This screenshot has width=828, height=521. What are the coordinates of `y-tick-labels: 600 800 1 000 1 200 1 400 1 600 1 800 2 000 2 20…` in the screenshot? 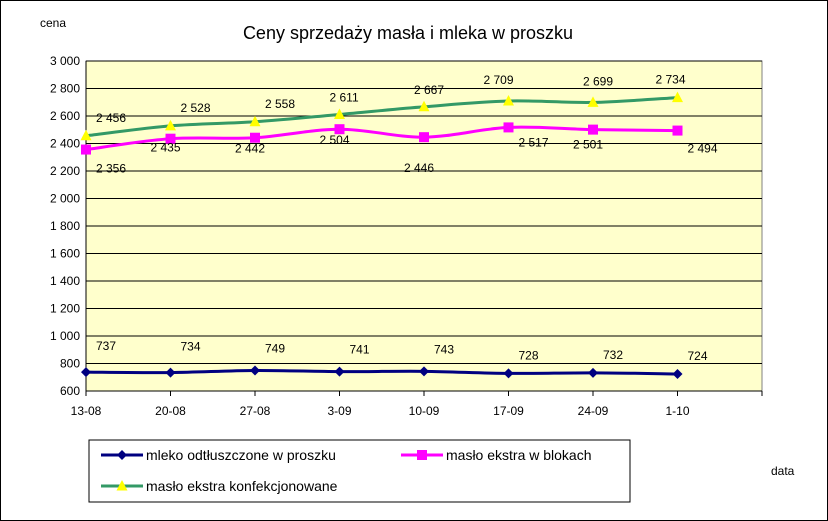 It's located at (65, 226).